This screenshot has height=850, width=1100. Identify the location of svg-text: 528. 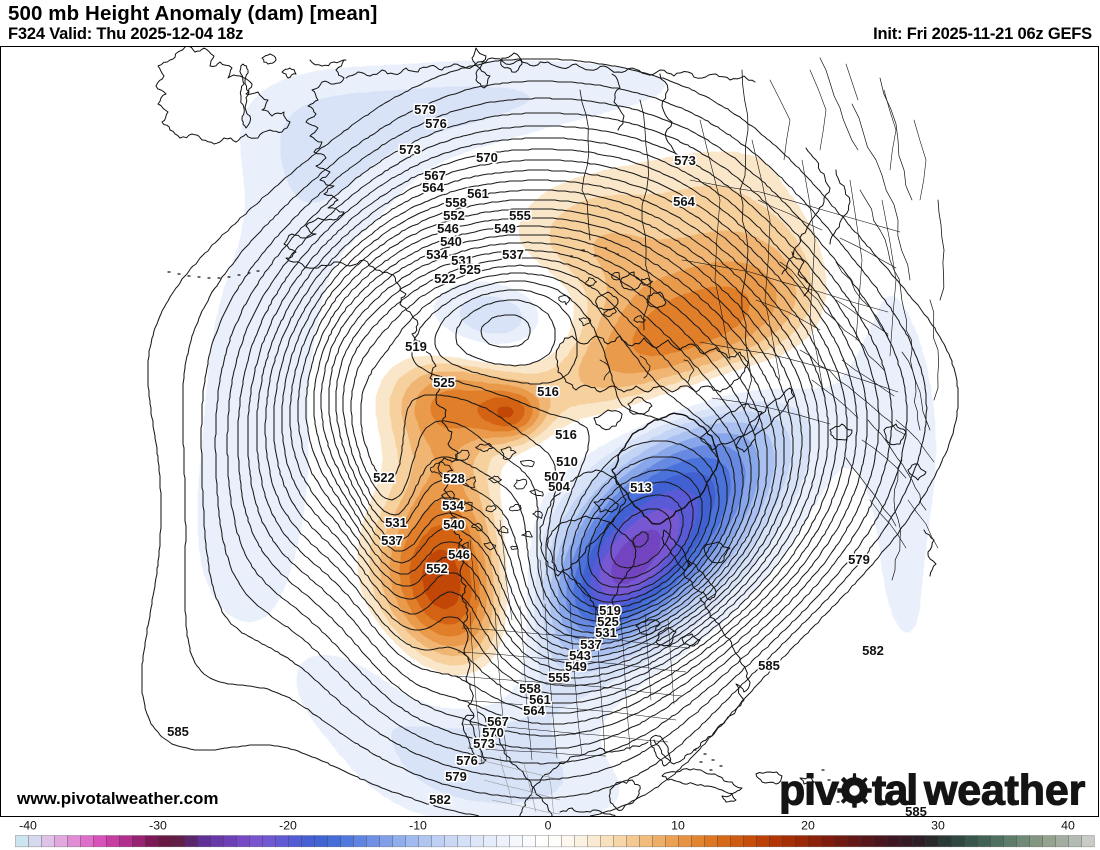
(454, 478).